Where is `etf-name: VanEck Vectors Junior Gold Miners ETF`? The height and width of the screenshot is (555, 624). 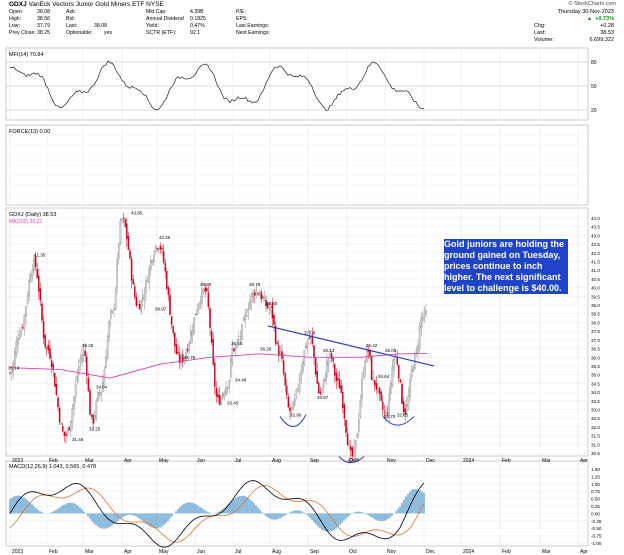
etf-name: VanEck Vectors Junior Gold Miners ETF is located at coordinates (86, 4).